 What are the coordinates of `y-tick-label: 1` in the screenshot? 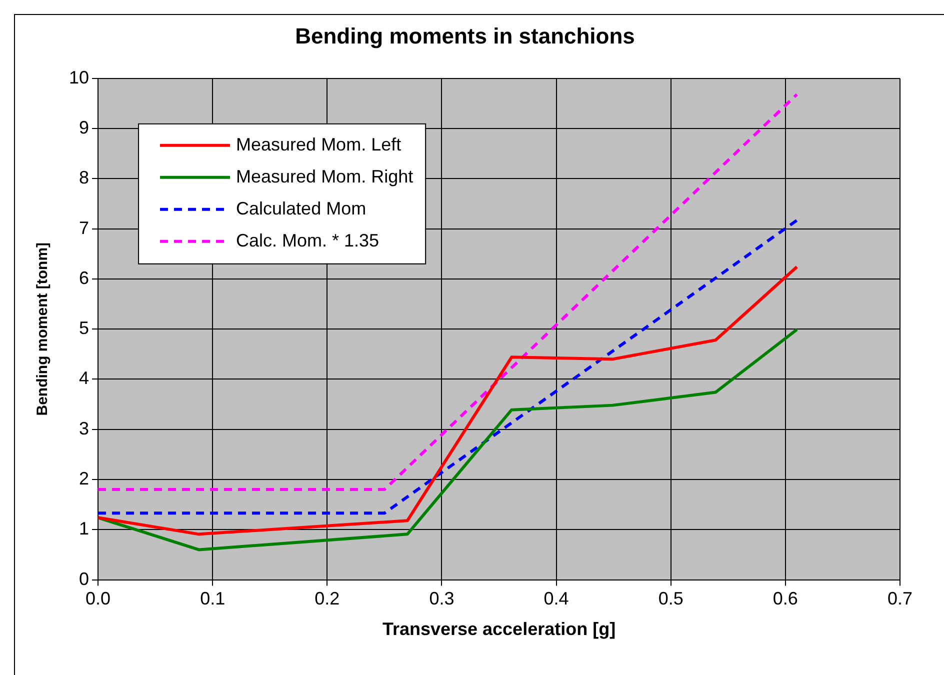 It's located at (84, 528).